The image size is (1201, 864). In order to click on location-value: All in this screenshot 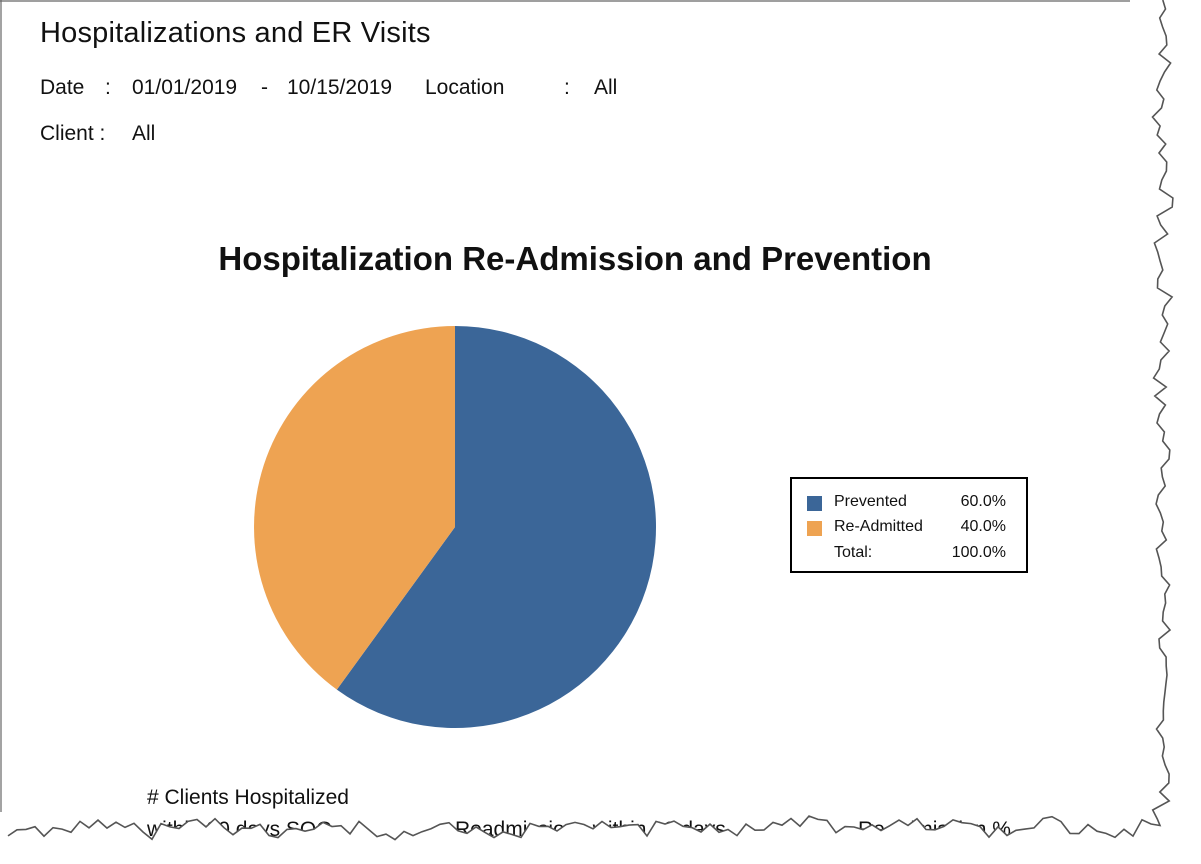, I will do `click(606, 87)`.